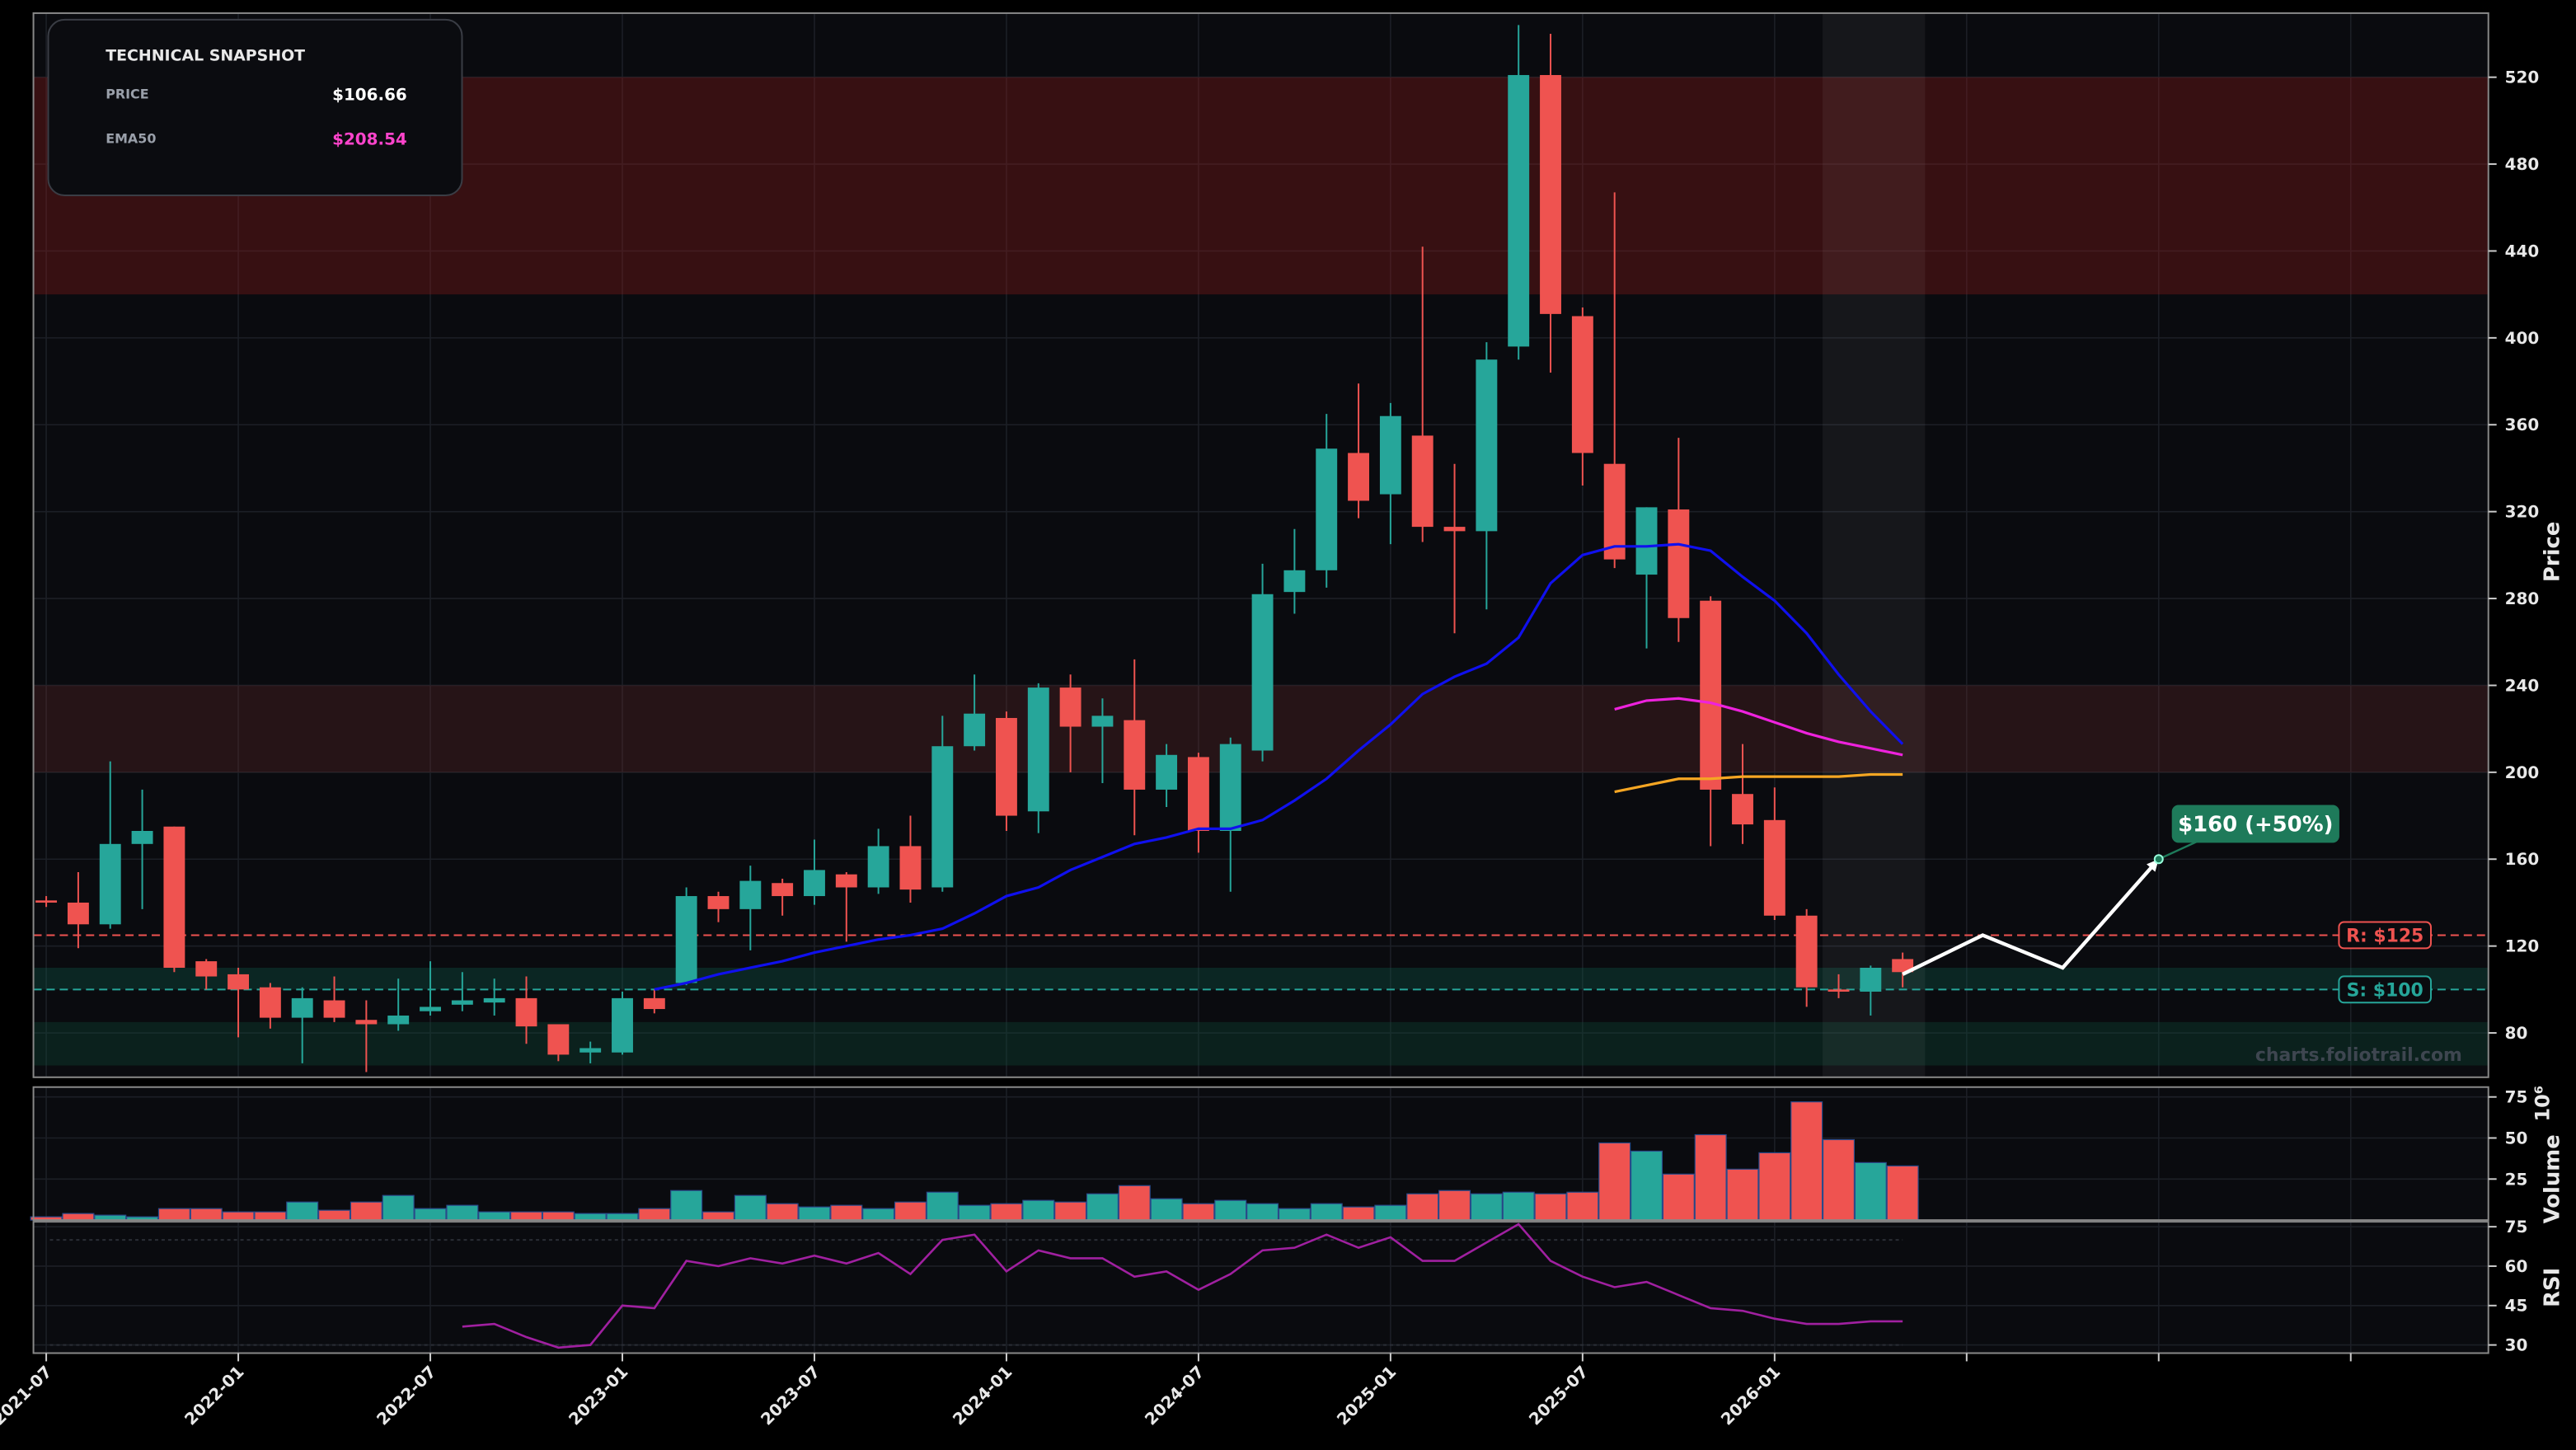 The image size is (2576, 1450). I want to click on y-tick-label: 80, so click(2517, 1033).